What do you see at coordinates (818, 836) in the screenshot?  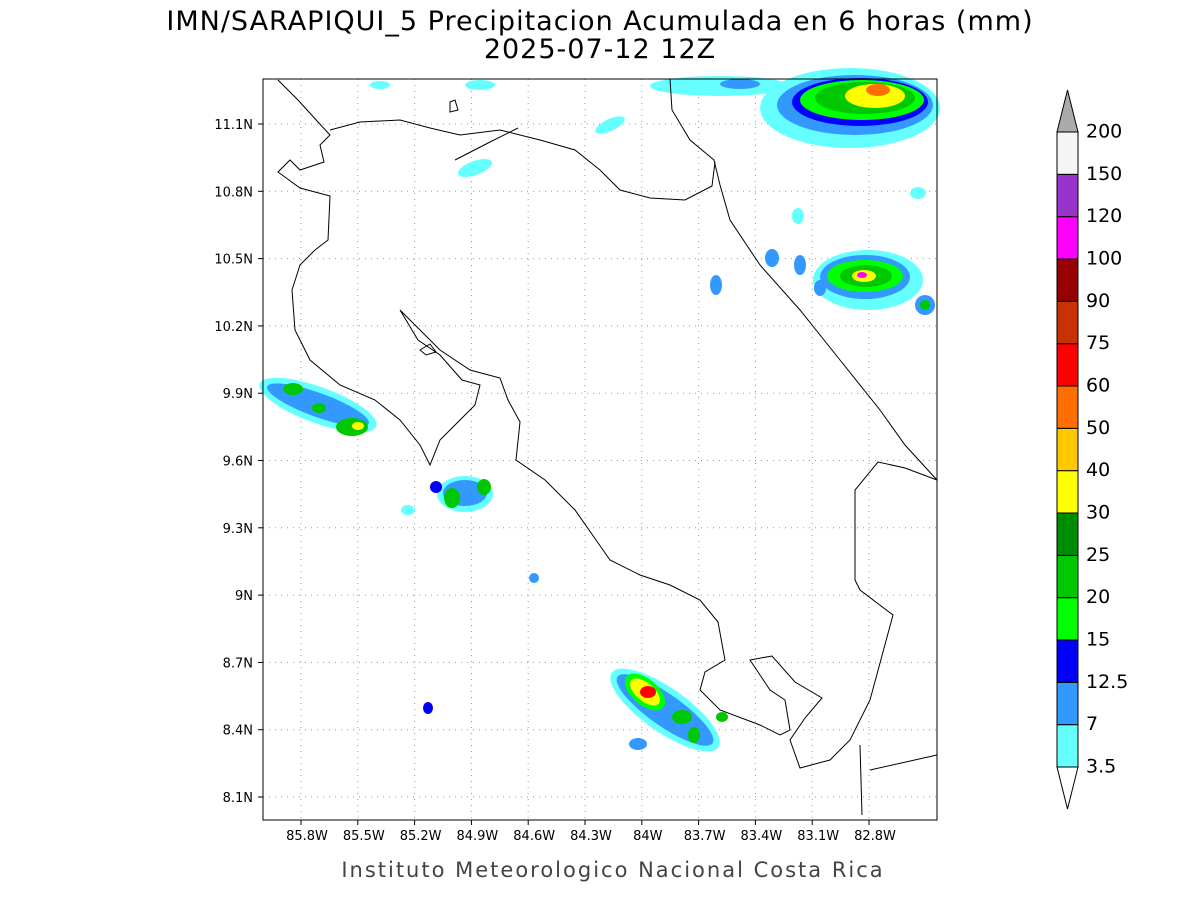 I see `lon-label: 83.1W` at bounding box center [818, 836].